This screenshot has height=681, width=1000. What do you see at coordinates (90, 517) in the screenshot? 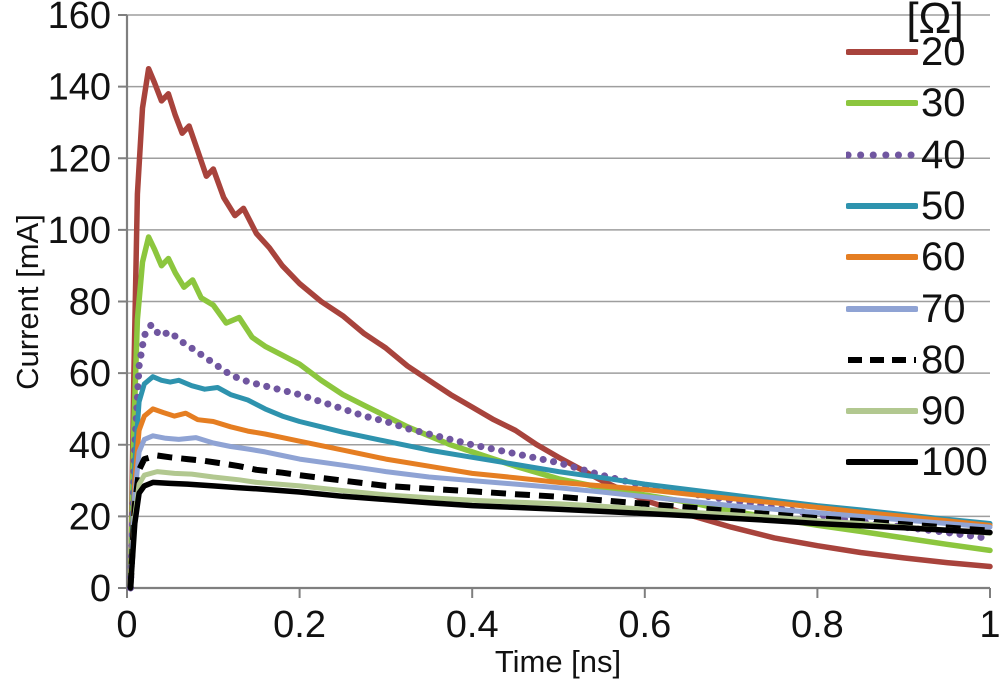
I see `y-tick-label-20: 20` at bounding box center [90, 517].